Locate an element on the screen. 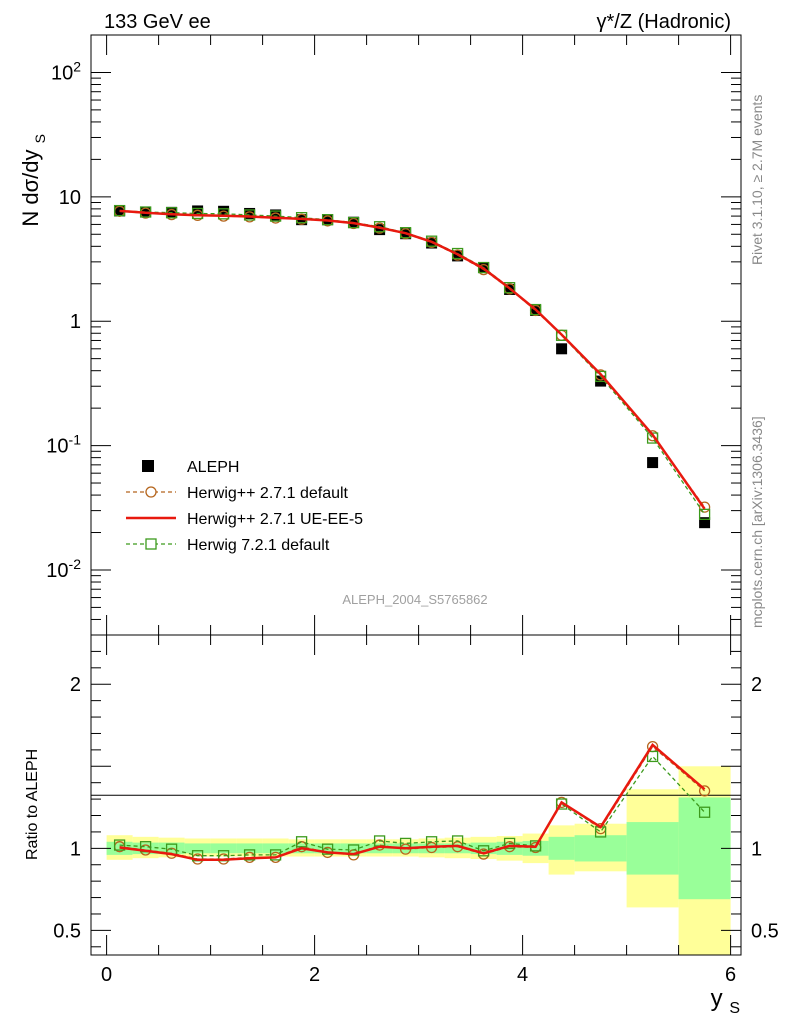  left-title: 133 GeV ee is located at coordinates (157, 22).